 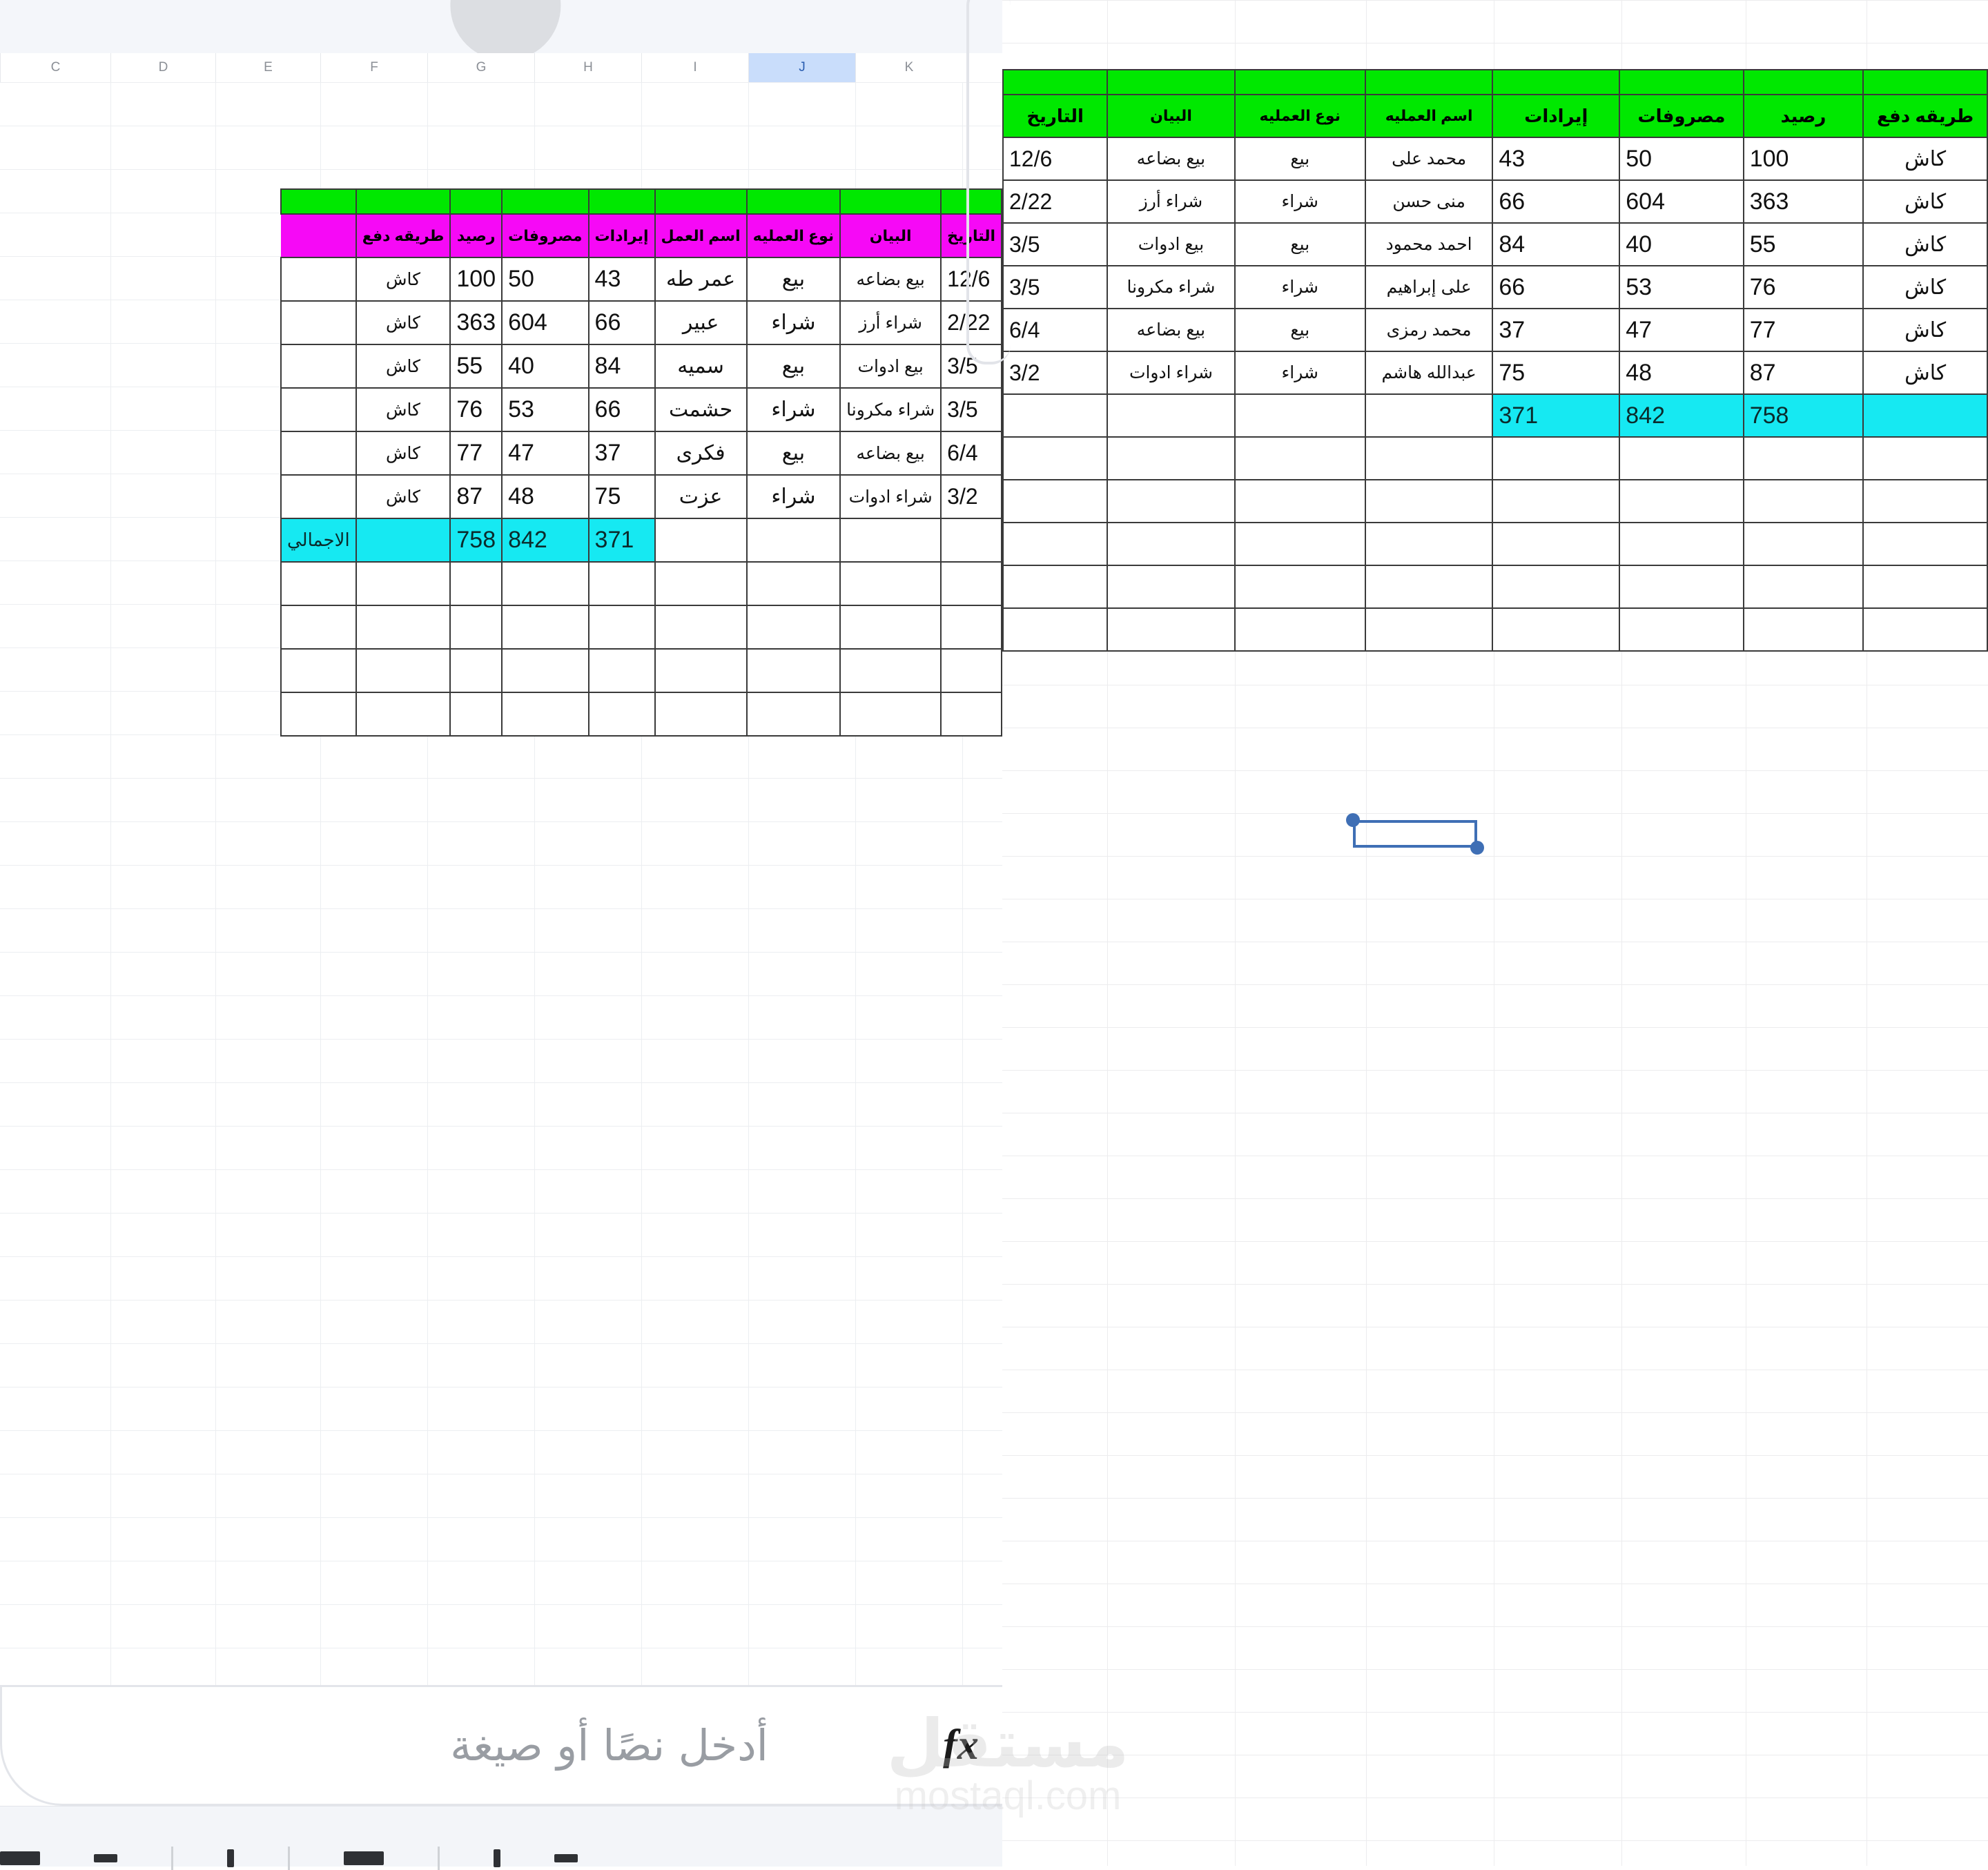 I want to click on cell-balance: 77, so click(x=1803, y=330).